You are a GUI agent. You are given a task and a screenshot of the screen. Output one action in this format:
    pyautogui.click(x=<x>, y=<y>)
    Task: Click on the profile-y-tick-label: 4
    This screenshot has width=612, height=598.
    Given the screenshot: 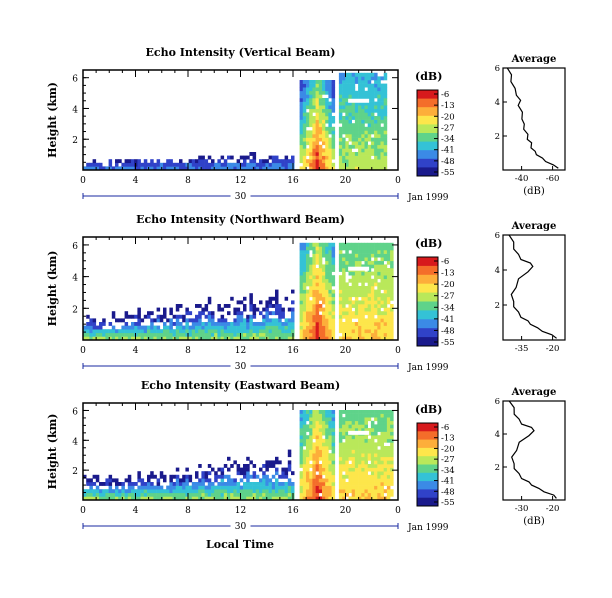 What is the action you would take?
    pyautogui.click(x=497, y=271)
    